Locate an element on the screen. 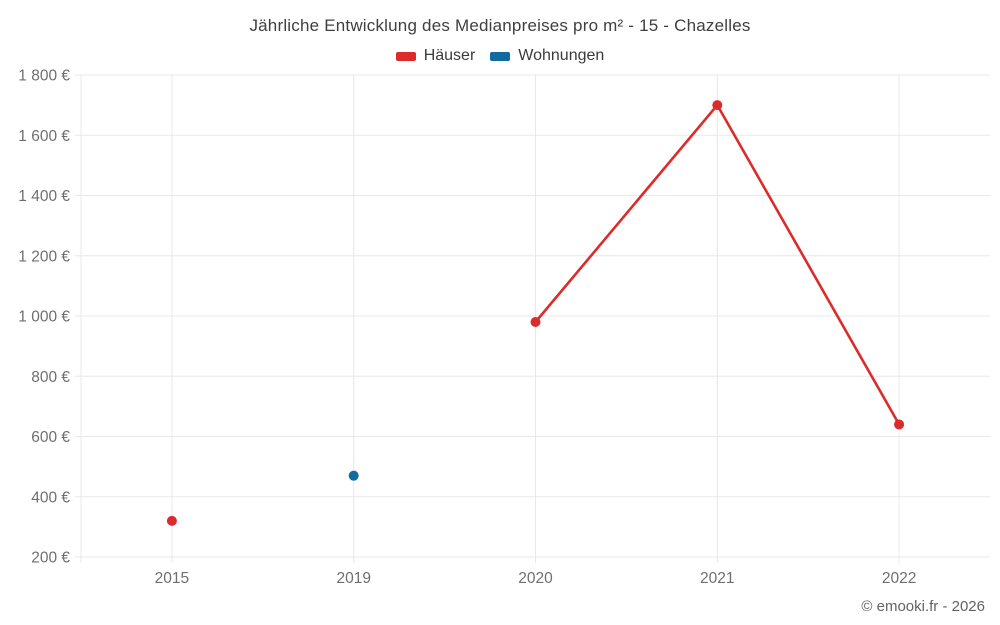  legend-item-wohnungen: Wohnungen is located at coordinates (547, 56).